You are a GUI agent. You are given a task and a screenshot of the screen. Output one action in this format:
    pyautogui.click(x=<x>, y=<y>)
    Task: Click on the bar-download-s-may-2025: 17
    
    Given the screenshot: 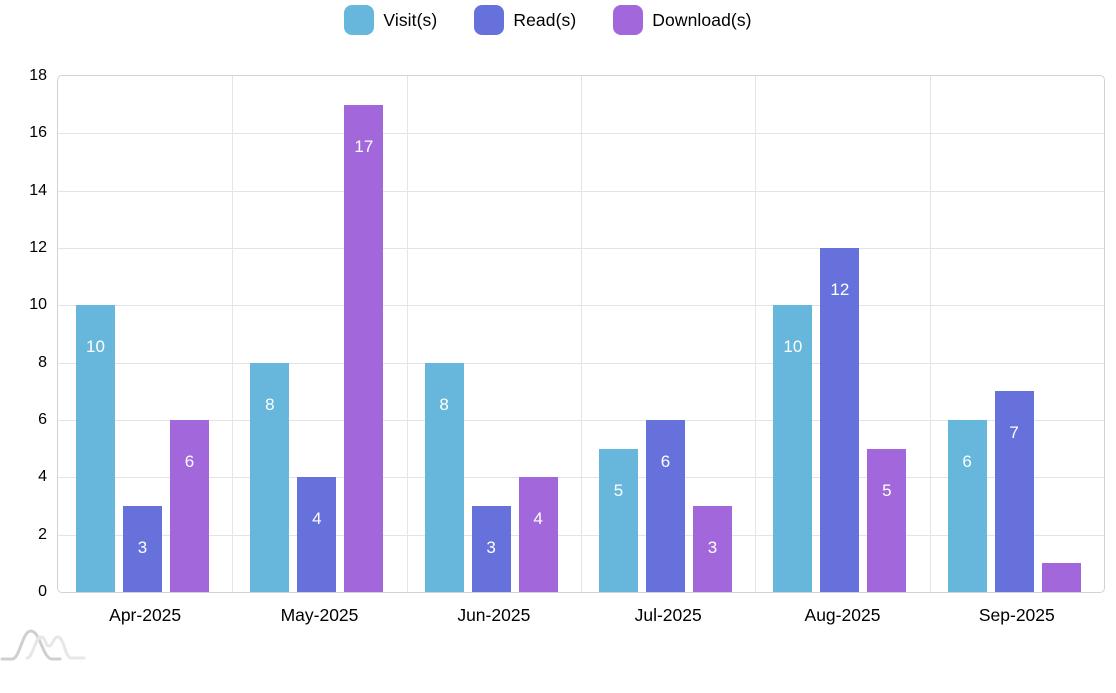 What is the action you would take?
    pyautogui.click(x=364, y=348)
    